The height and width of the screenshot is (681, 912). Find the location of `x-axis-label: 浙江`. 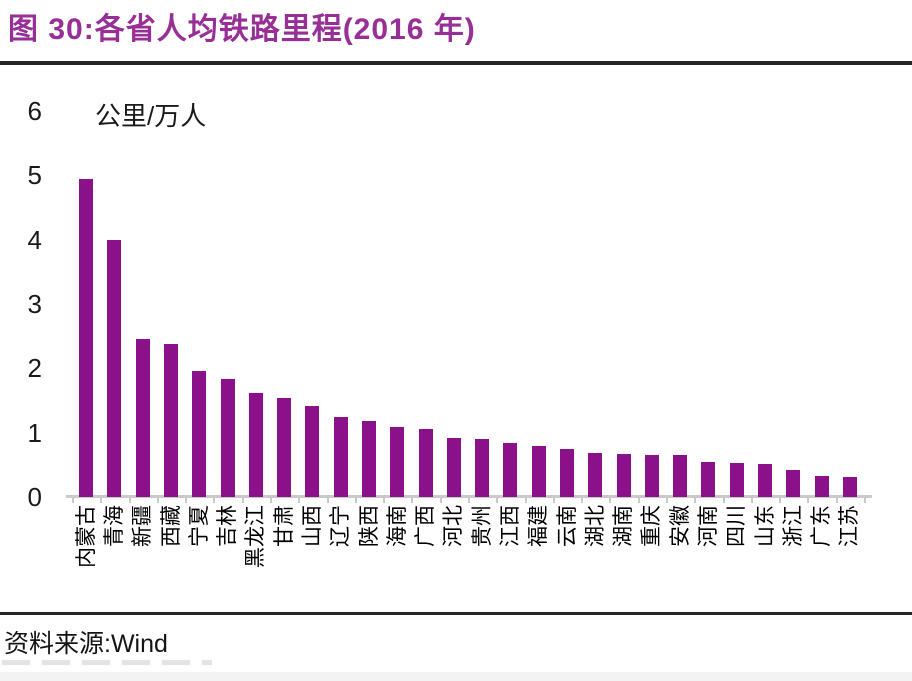

x-axis-label: 浙江 is located at coordinates (793, 526).